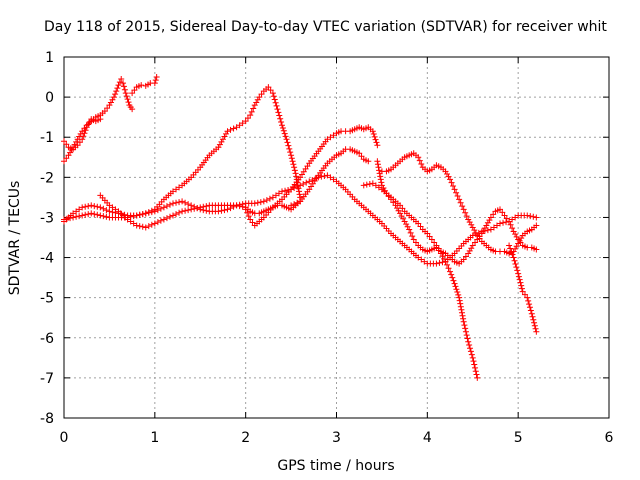 This screenshot has width=640, height=480. I want to click on series-track-g, so click(311, 176).